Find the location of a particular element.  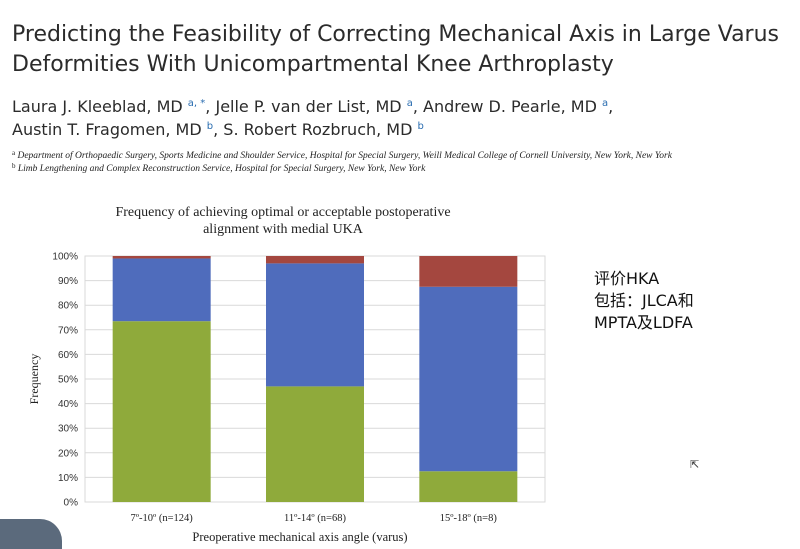

author-name: Andrew D. Pearle, MD is located at coordinates (510, 106).